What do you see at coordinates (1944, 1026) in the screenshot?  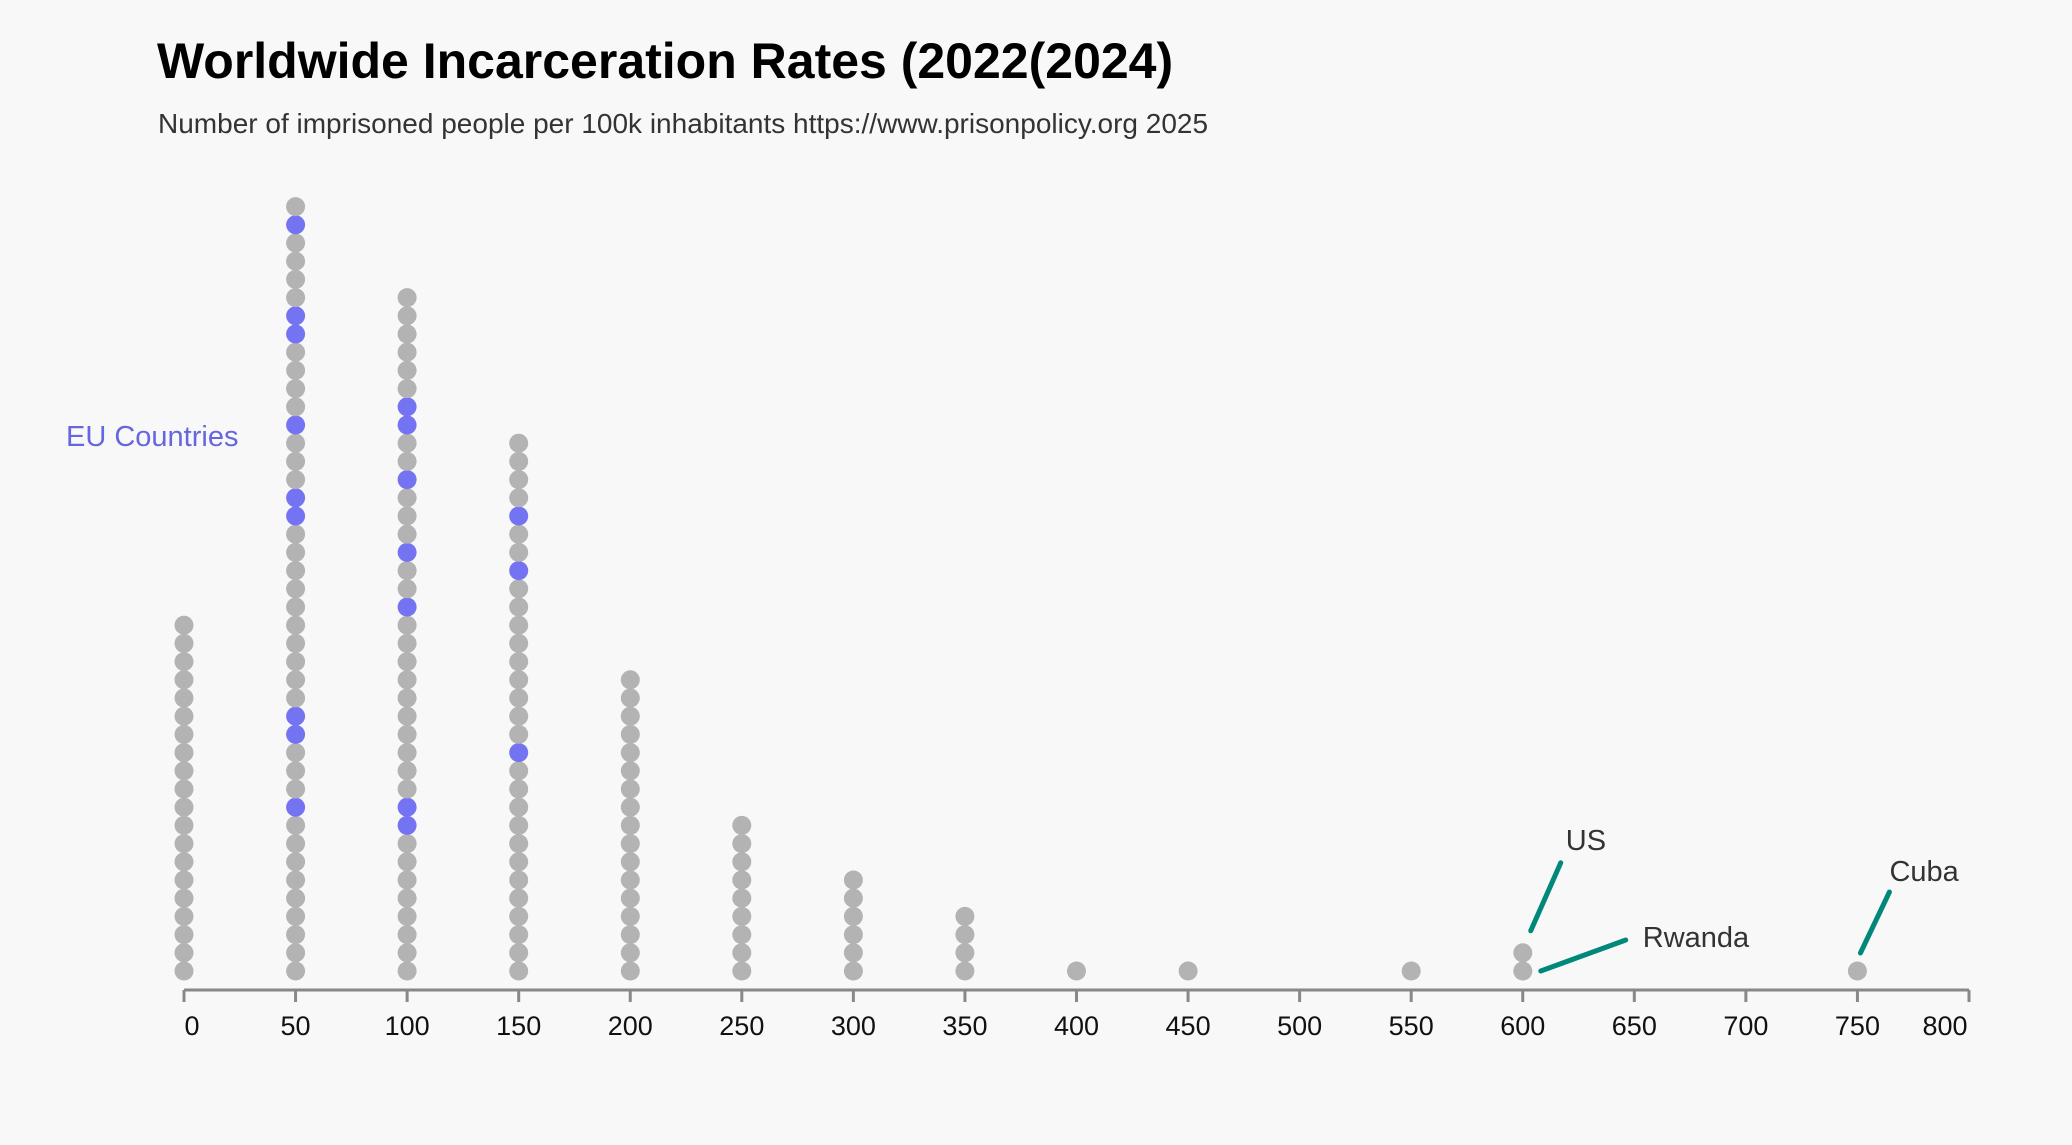 I see `x-tick-label: 800` at bounding box center [1944, 1026].